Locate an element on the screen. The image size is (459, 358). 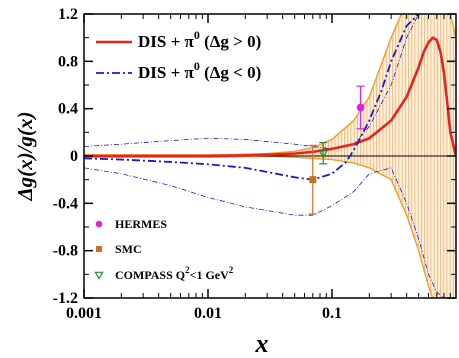
legend-point-label: HERMES is located at coordinates (141, 224).